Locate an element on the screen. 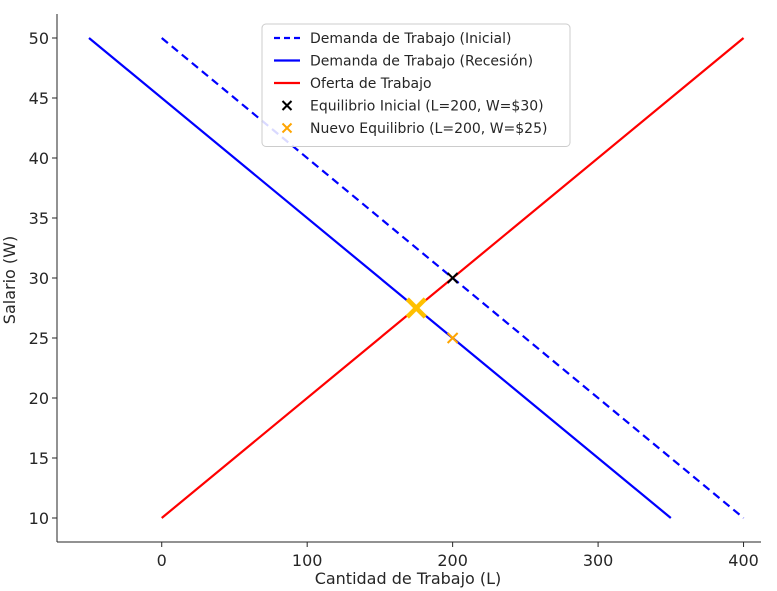 This screenshot has width=777, height=591. y-tick-label-8: 50 is located at coordinates (39, 38).